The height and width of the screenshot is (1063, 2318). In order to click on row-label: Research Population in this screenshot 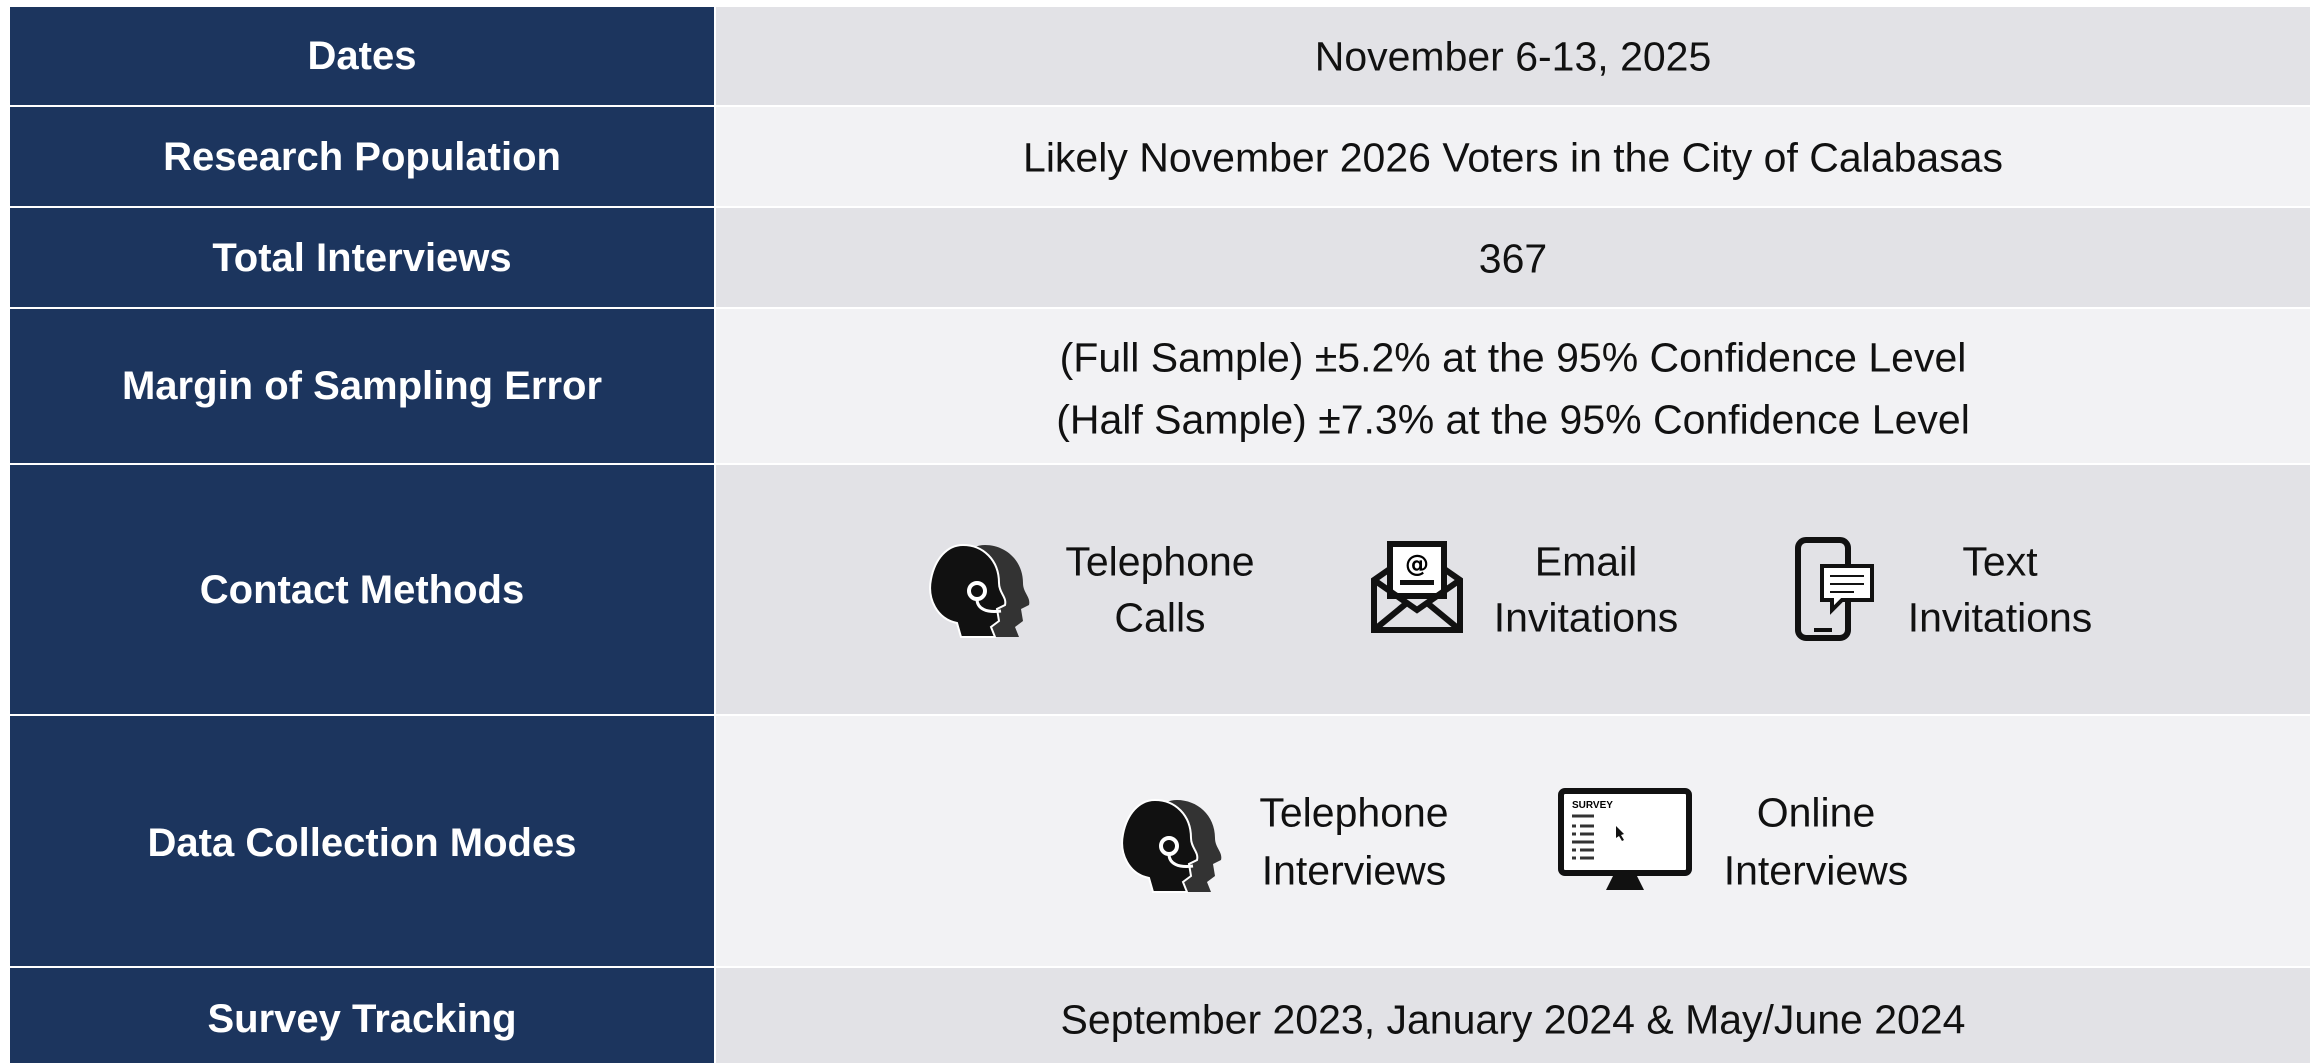, I will do `click(362, 157)`.